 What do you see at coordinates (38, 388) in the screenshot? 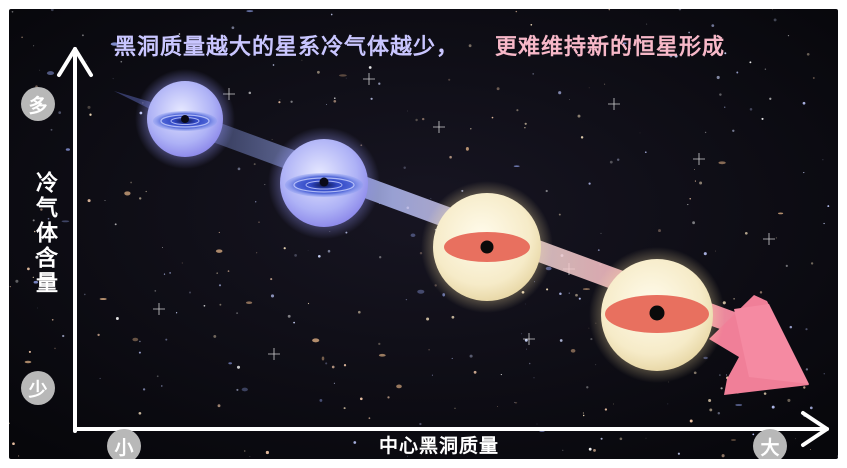
I see `y-axis-bottom-badge: 少` at bounding box center [38, 388].